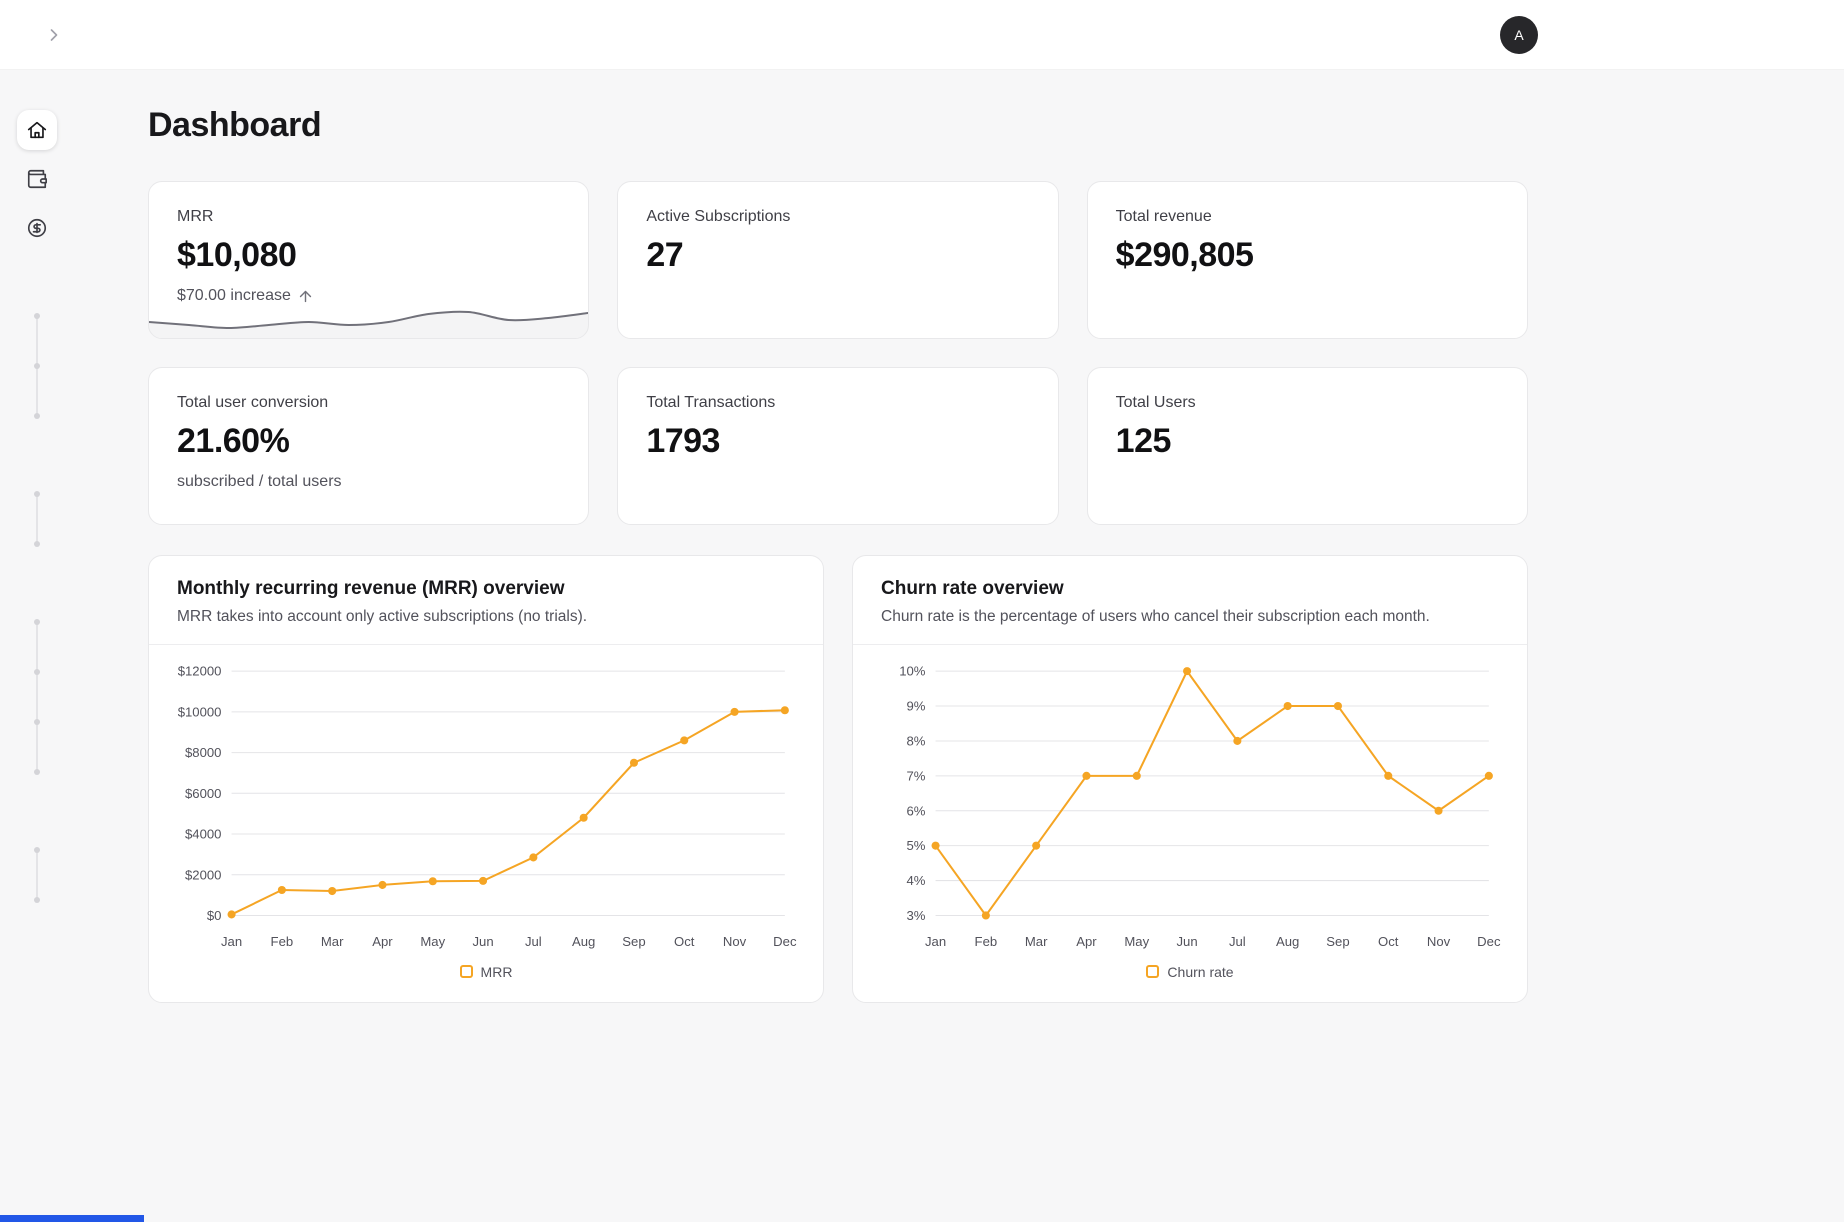  I want to click on svg-text: 6%, so click(916, 810).